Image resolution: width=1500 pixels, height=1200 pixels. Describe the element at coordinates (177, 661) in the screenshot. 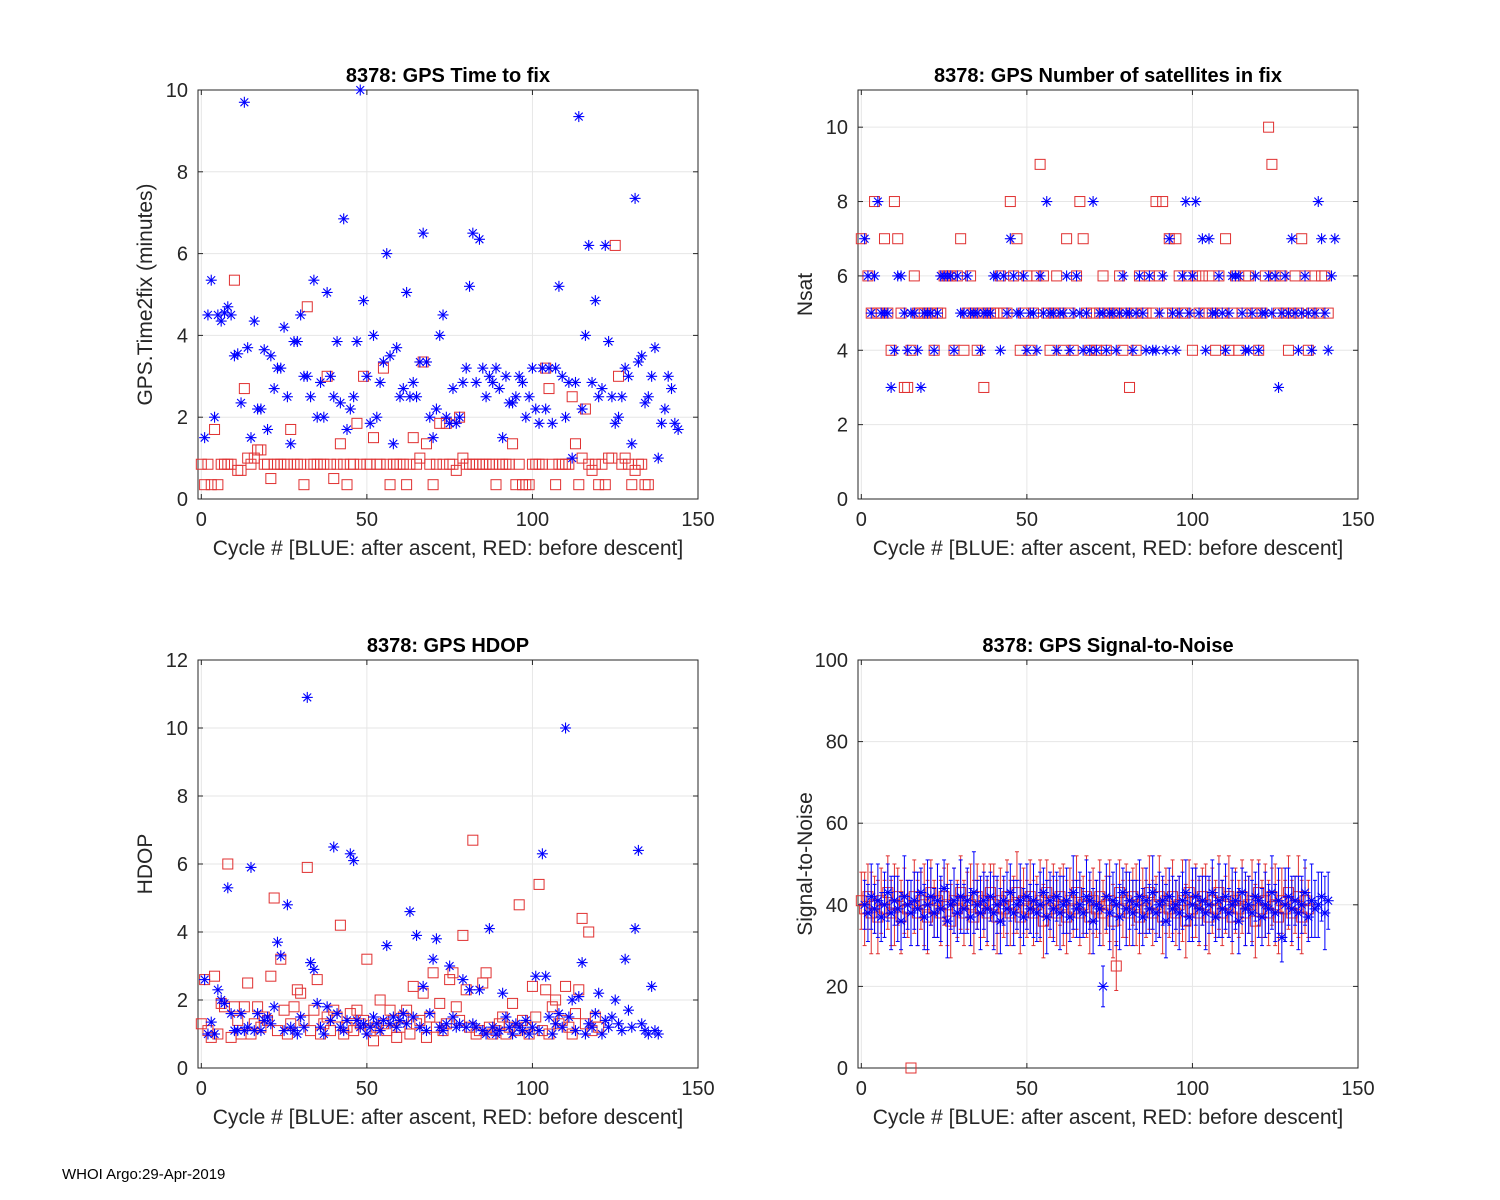

I see `y-tick-label: 12` at that location.